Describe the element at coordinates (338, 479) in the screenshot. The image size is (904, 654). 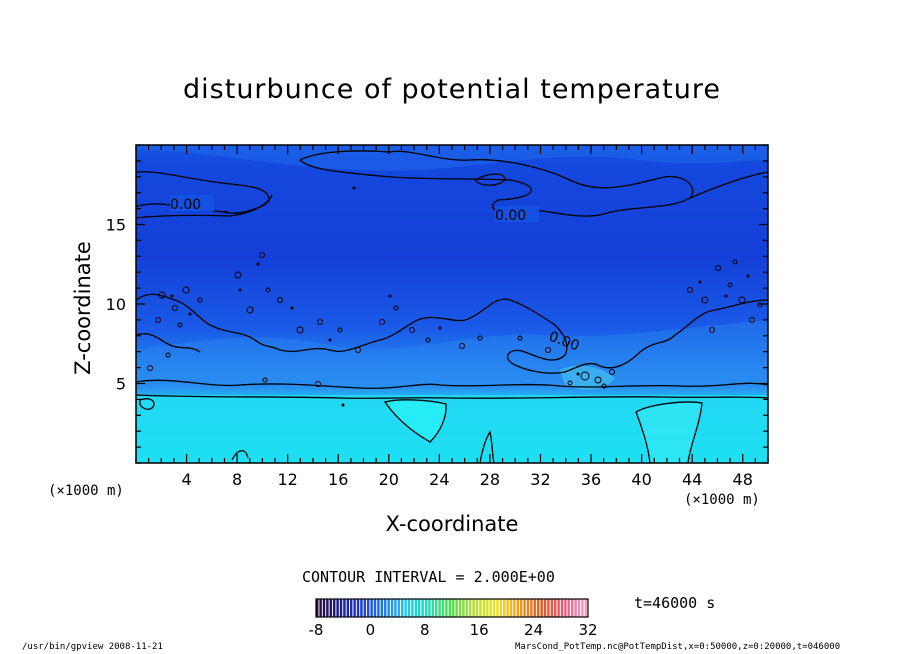
I see `x-tick-label: 16` at that location.